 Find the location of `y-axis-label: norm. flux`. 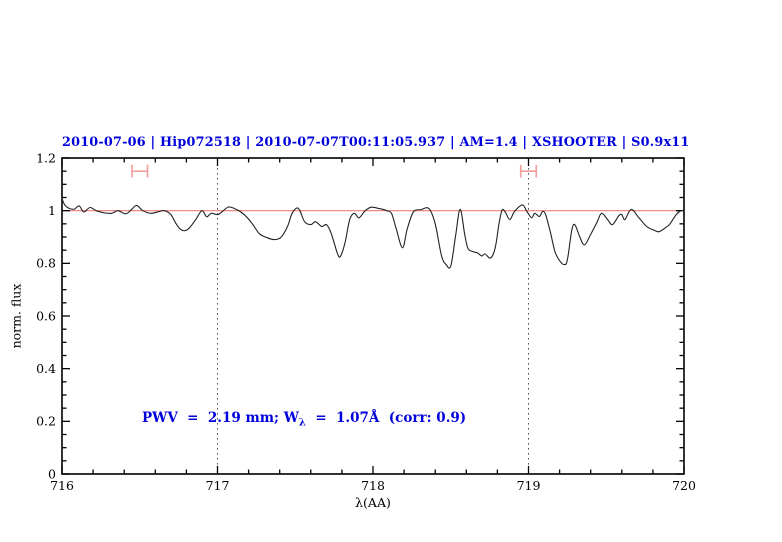

y-axis-label: norm. flux is located at coordinates (16, 316).